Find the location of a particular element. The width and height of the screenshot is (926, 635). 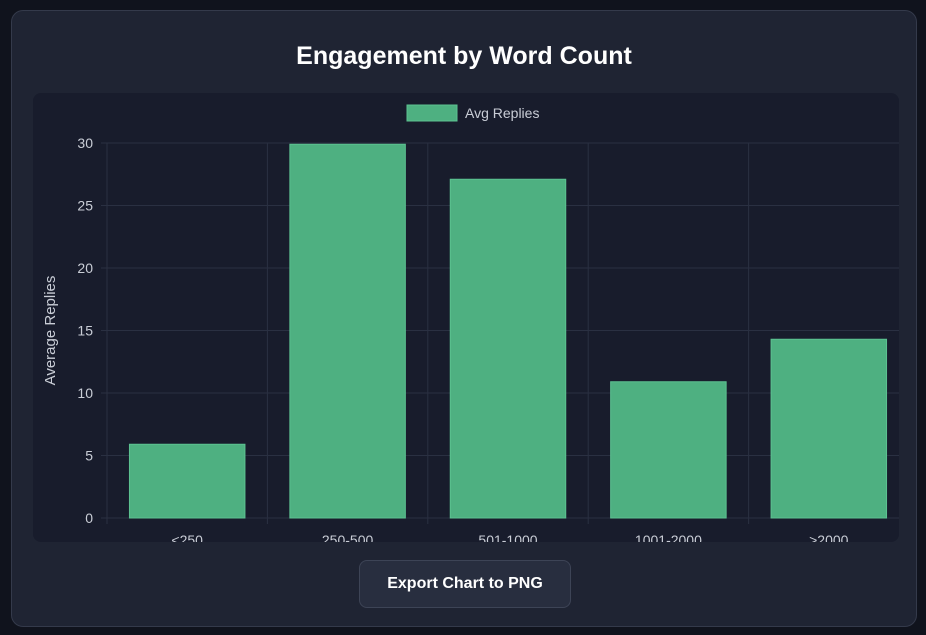

y-tick-label: 10 is located at coordinates (85, 393).